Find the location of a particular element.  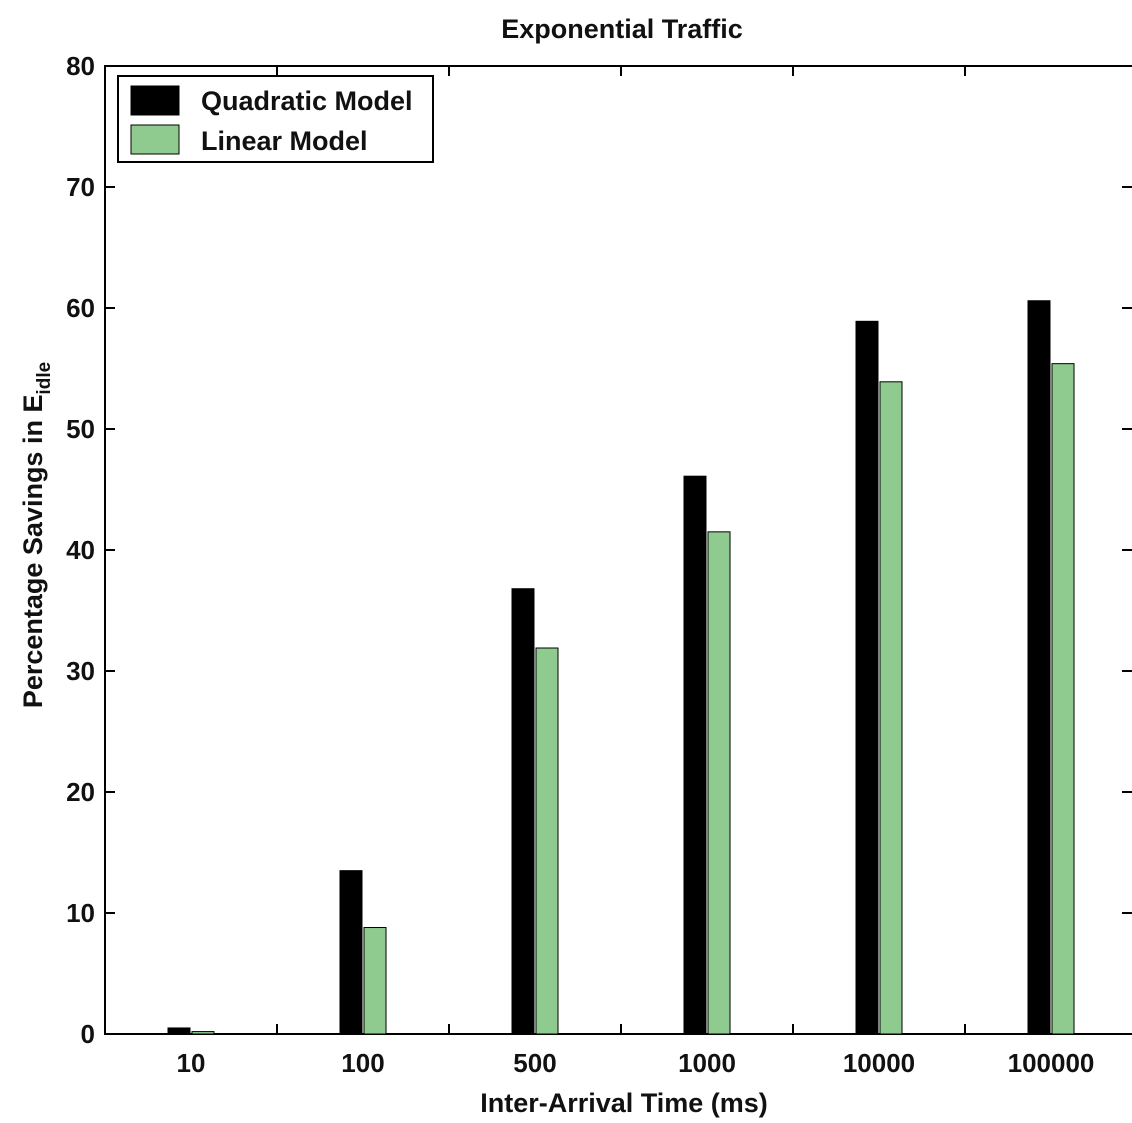

chart-title: Exponential Traffic is located at coordinates (622, 29).